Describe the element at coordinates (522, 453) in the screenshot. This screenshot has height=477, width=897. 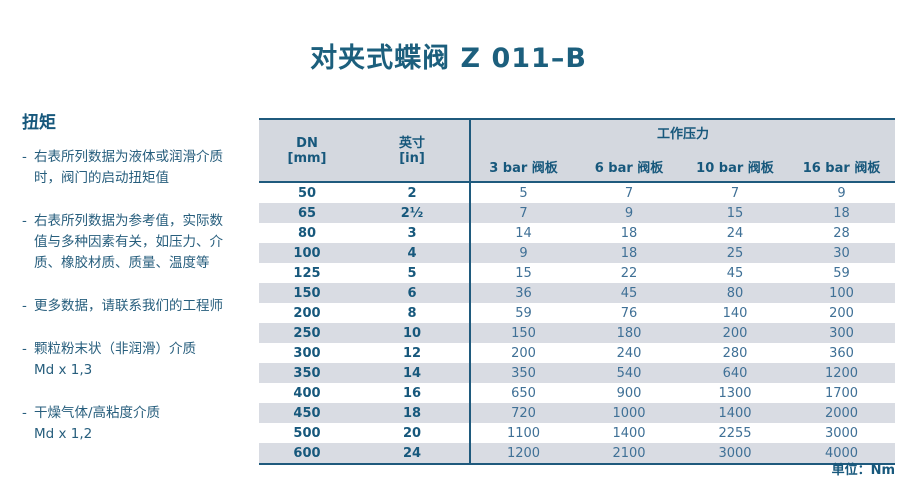
I see `cell-torque: 1200` at that location.